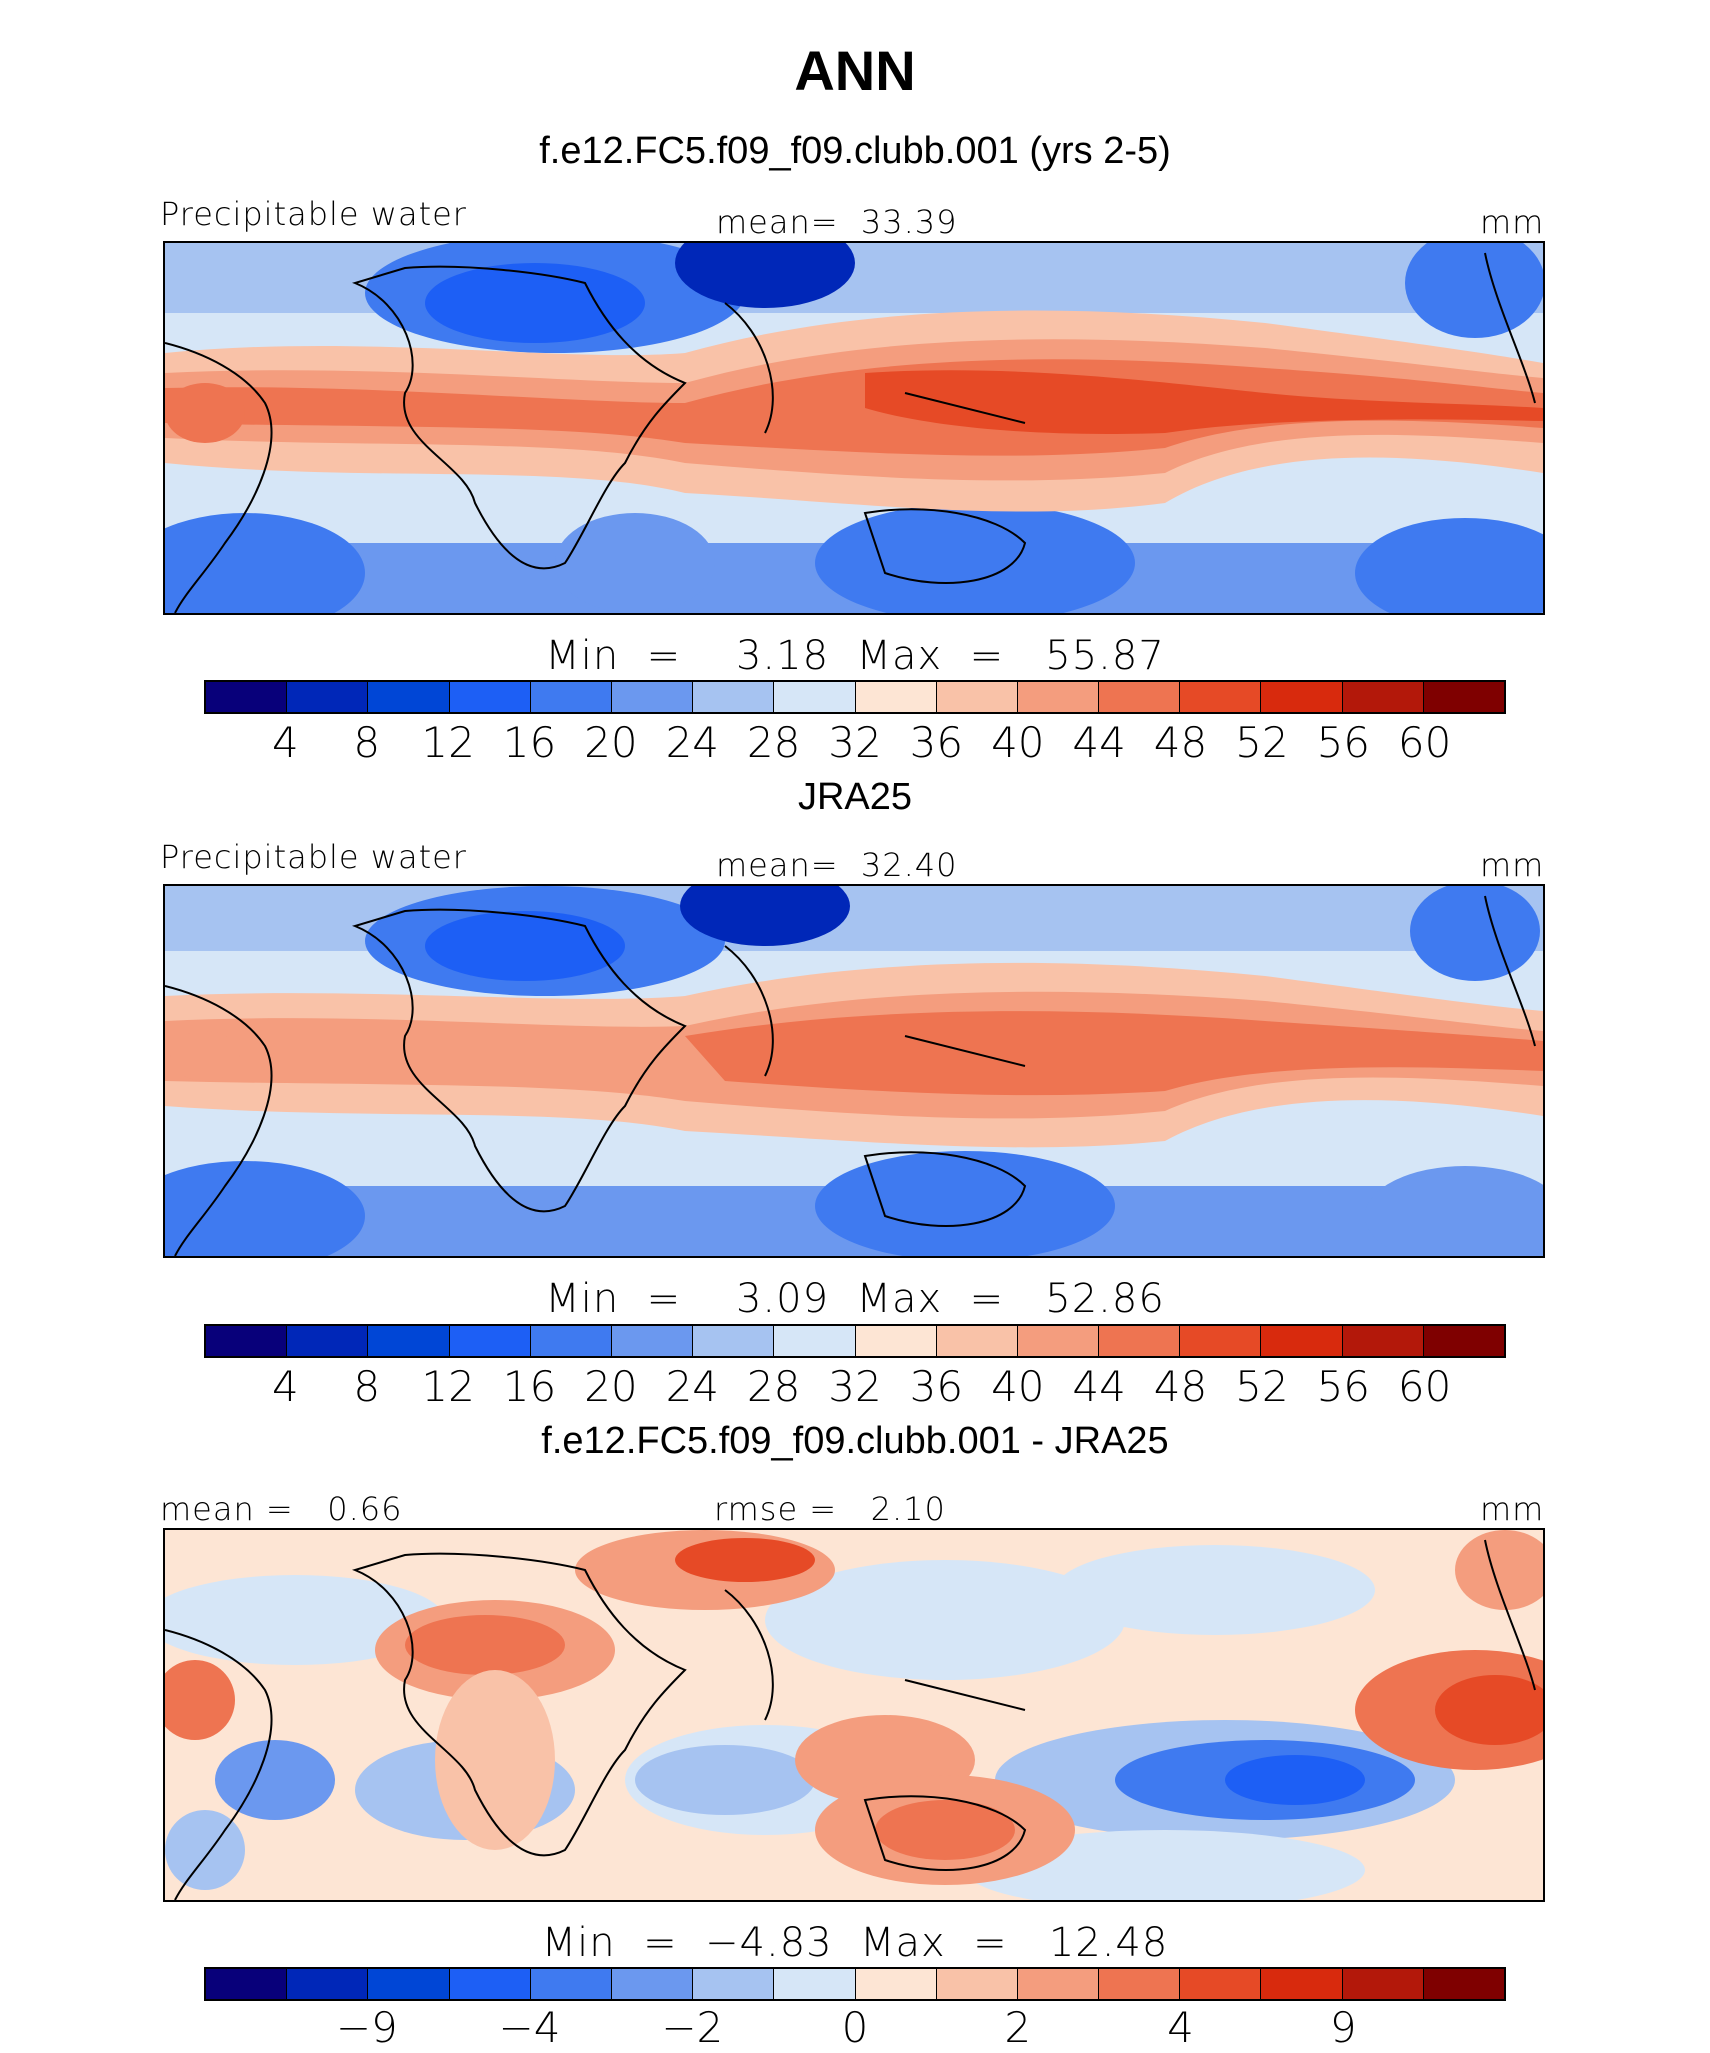 The width and height of the screenshot is (1710, 2053). Describe the element at coordinates (837, 222) in the screenshot. I see `mean-label-model: mean= 33.39` at that location.